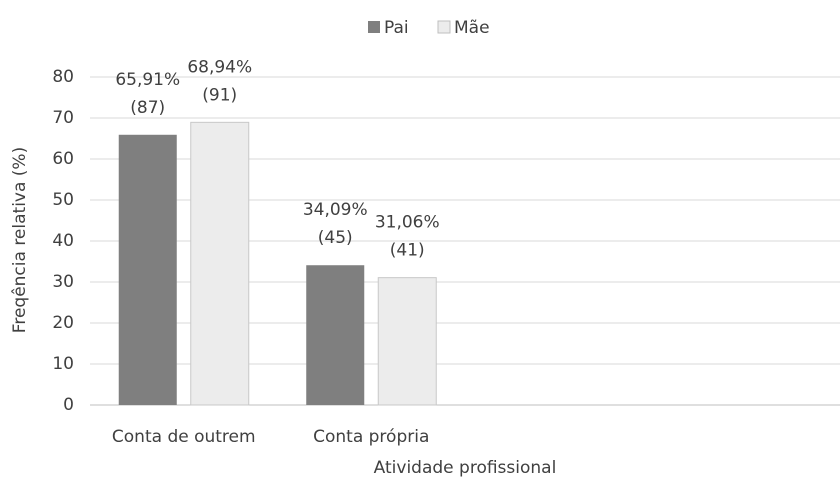  I want to click on y-tick-label: 30, so click(63, 282).